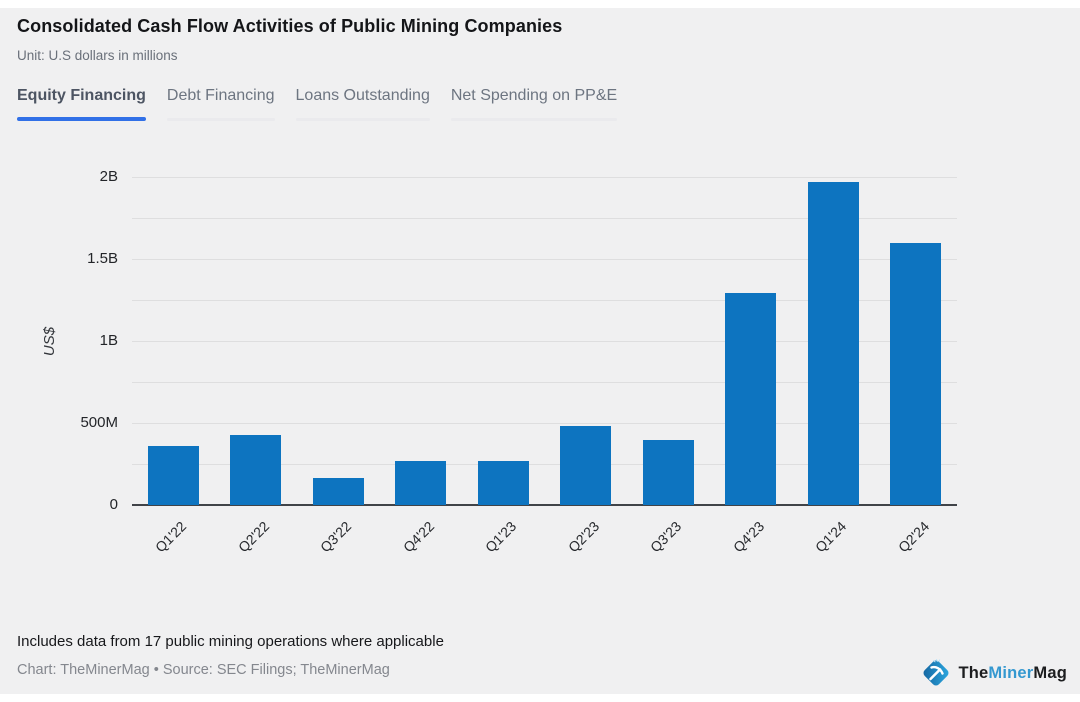  I want to click on pickaxe-icon, so click(936, 672).